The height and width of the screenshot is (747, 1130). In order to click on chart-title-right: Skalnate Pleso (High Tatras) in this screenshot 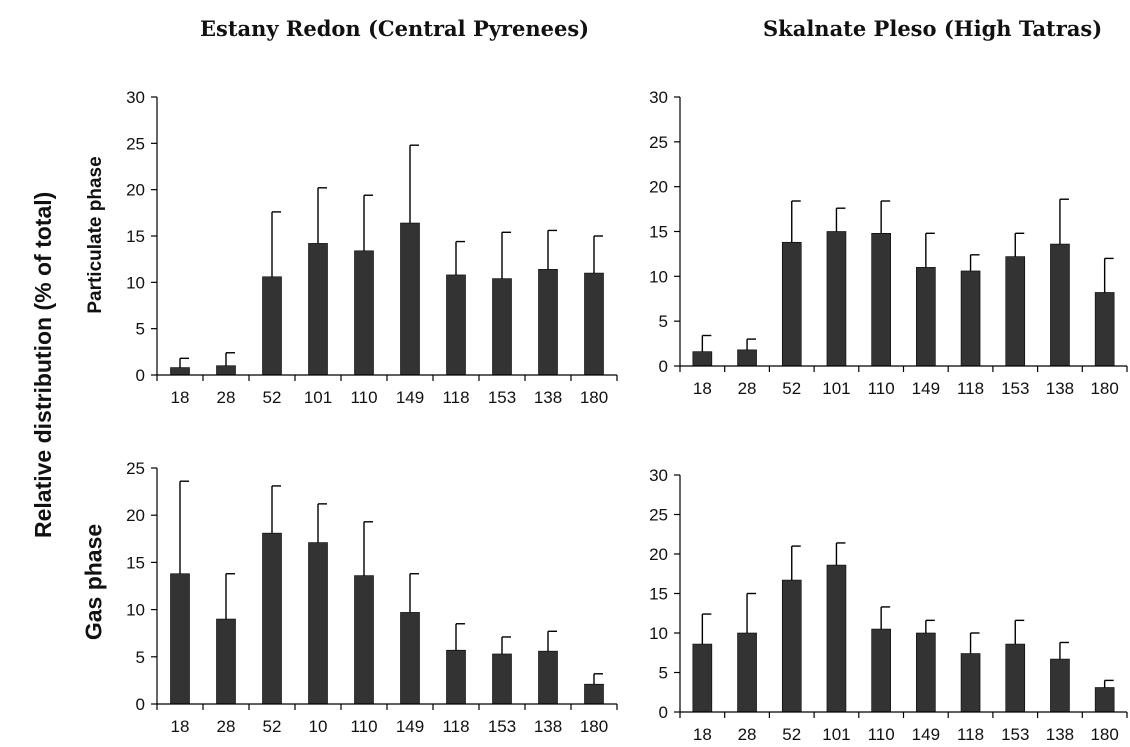, I will do `click(933, 28)`.